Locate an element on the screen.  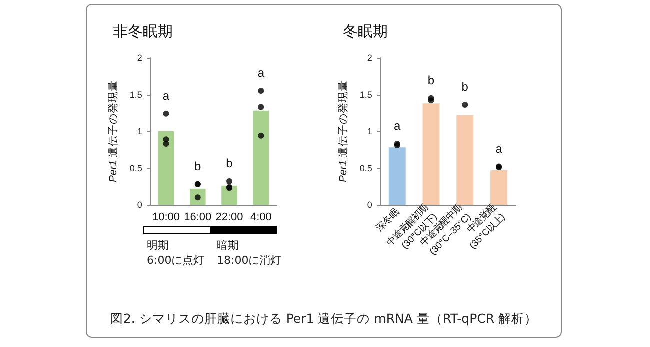
caption: 図2. シマリスの肝臓における Per1 遺伝子の mRNA 量（RT-qPCR 解析） is located at coordinates (324, 319).